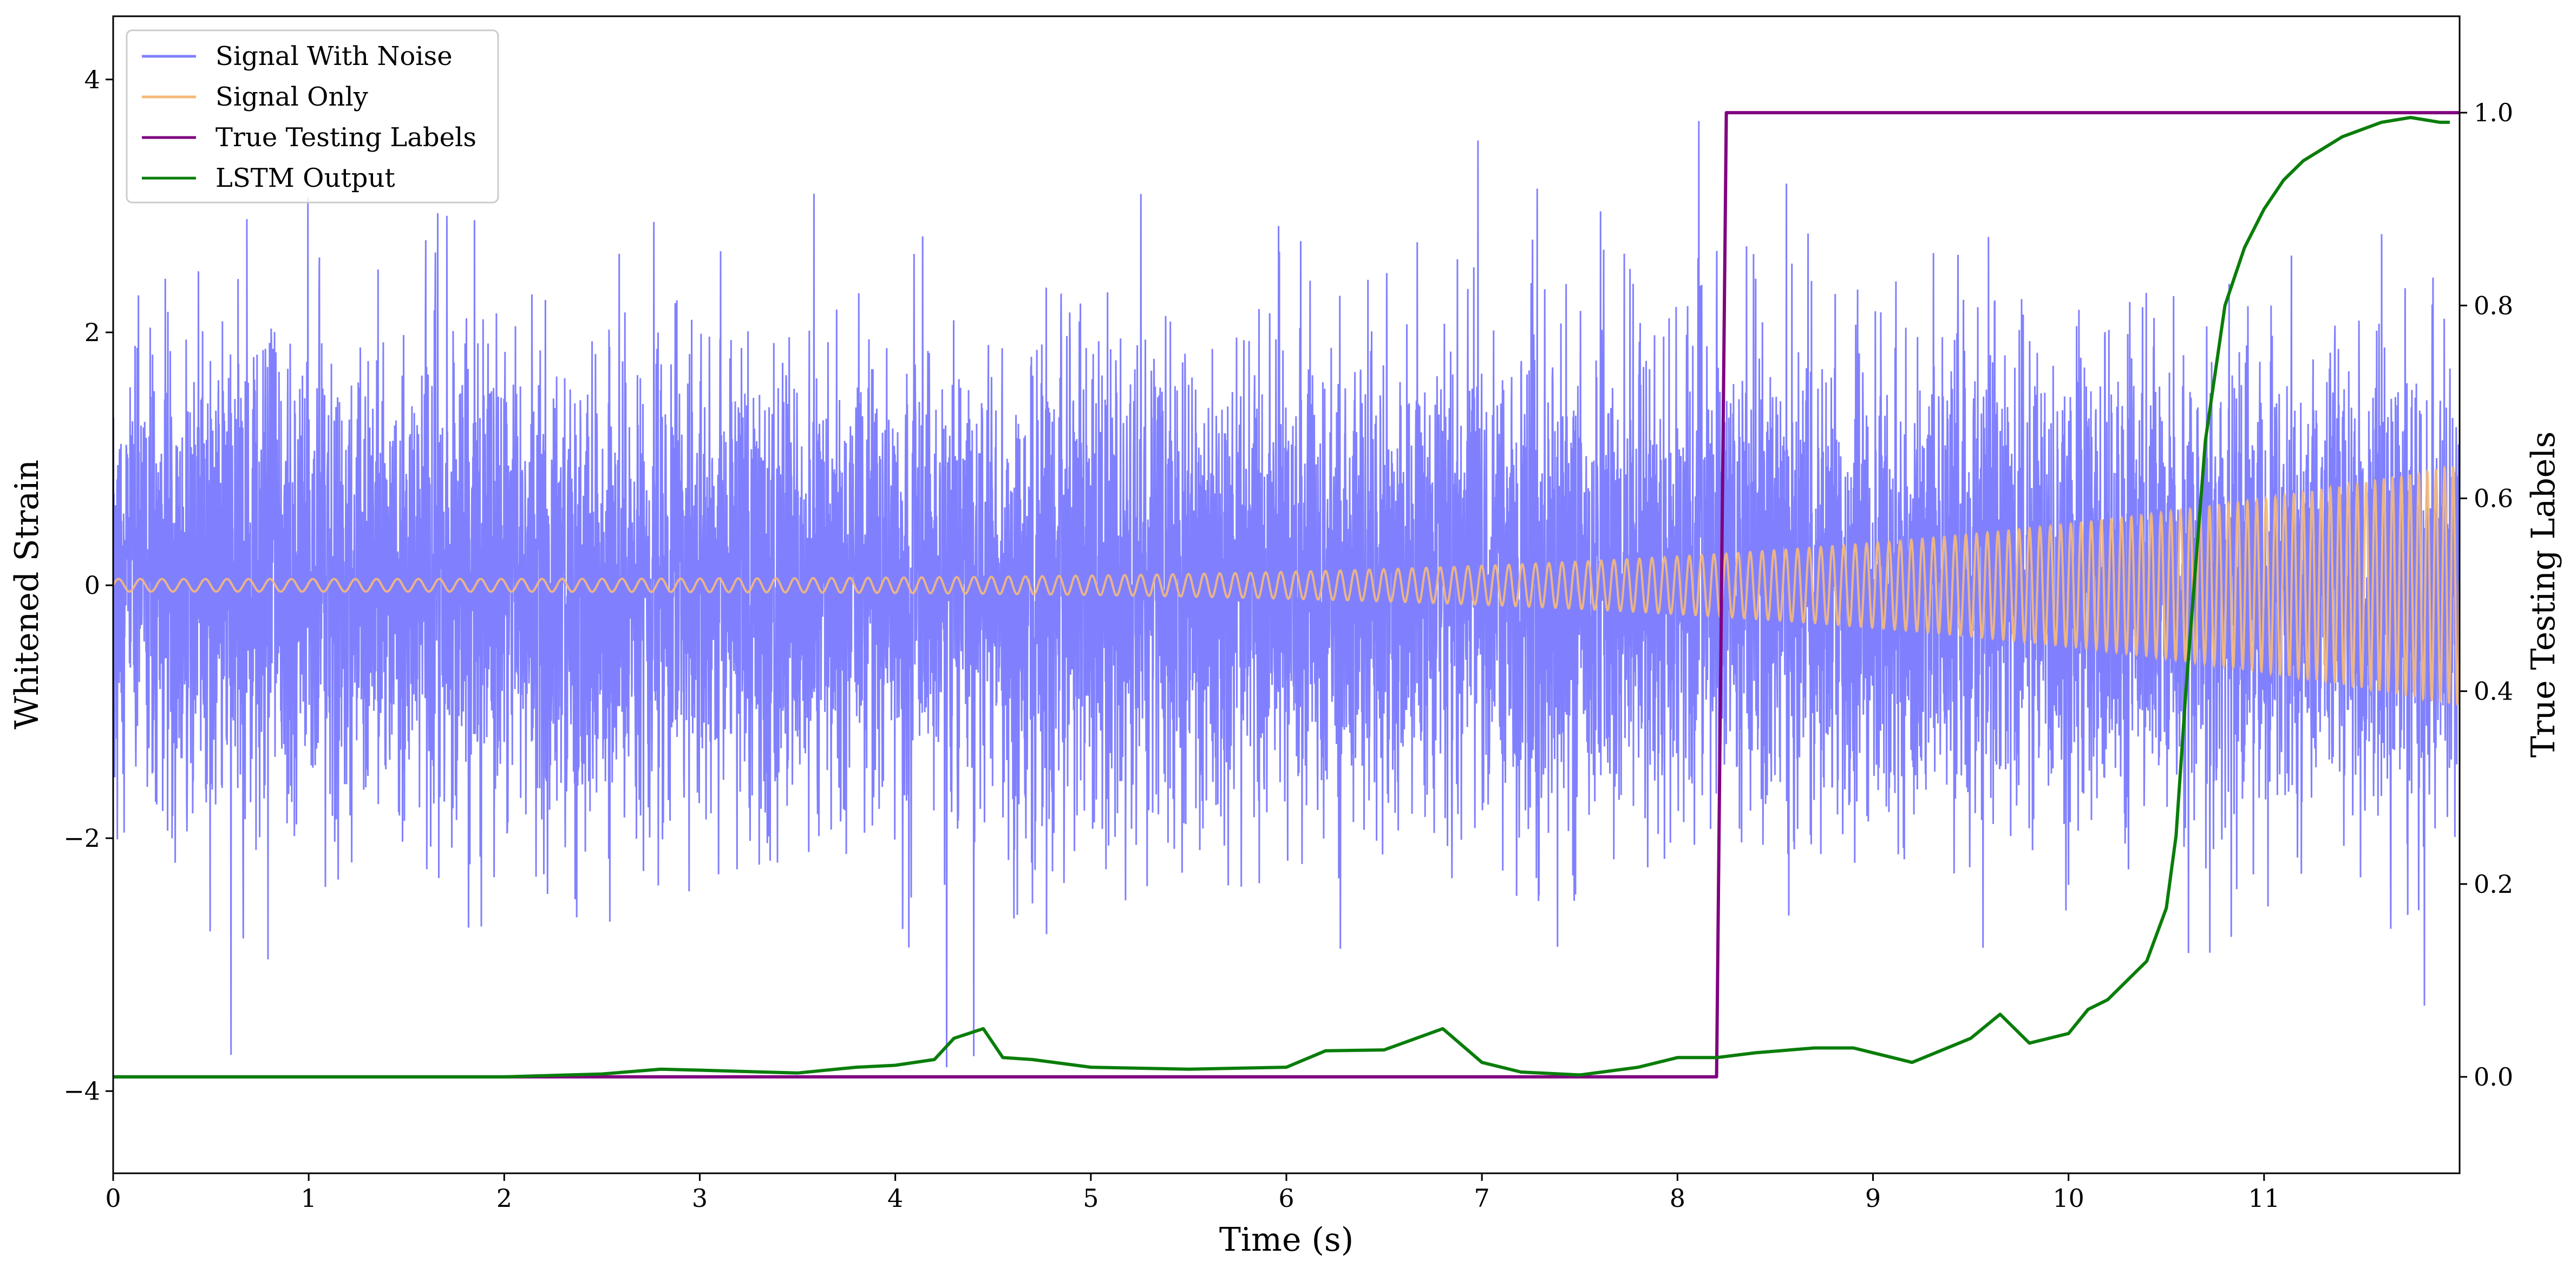 This screenshot has width=2576, height=1274. I want to click on y-right-tick-label: 1.0, so click(2493, 112).